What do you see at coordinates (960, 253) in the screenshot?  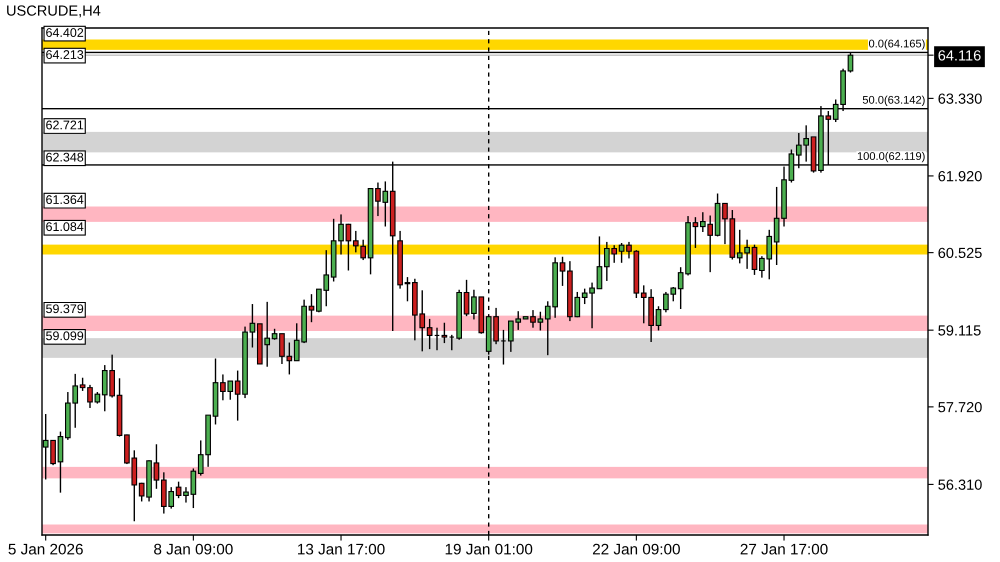 I see `y-tick-label: 60.525` at bounding box center [960, 253].